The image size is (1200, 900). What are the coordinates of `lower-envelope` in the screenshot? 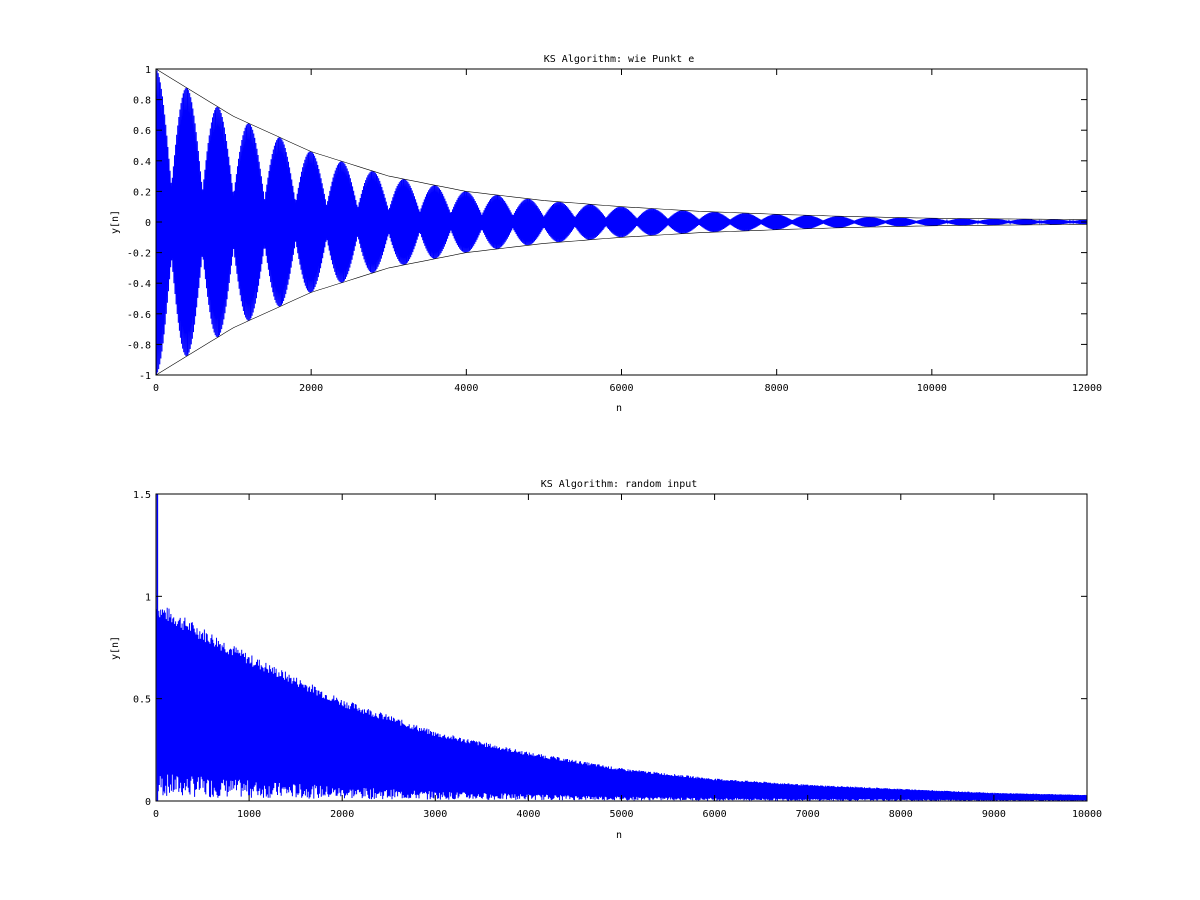 It's located at (621, 300).